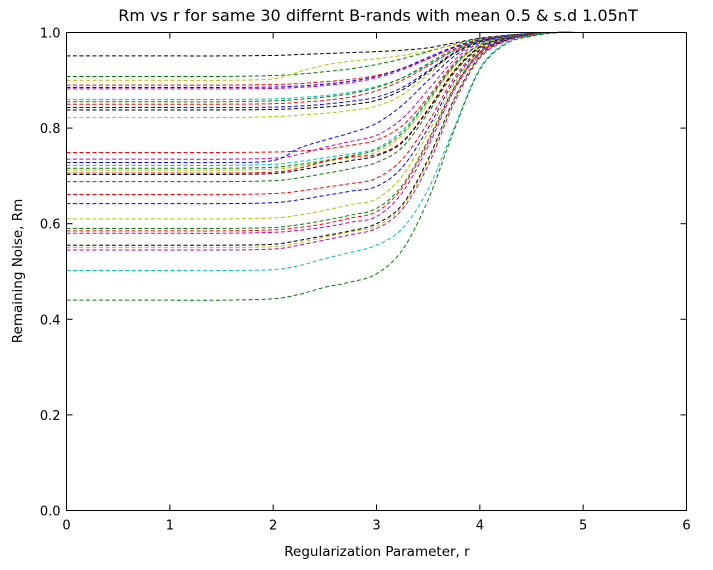 Image resolution: width=713 pixels, height=570 pixels. What do you see at coordinates (50, 416) in the screenshot?
I see `y-tick-label-0.2: 0.2` at bounding box center [50, 416].